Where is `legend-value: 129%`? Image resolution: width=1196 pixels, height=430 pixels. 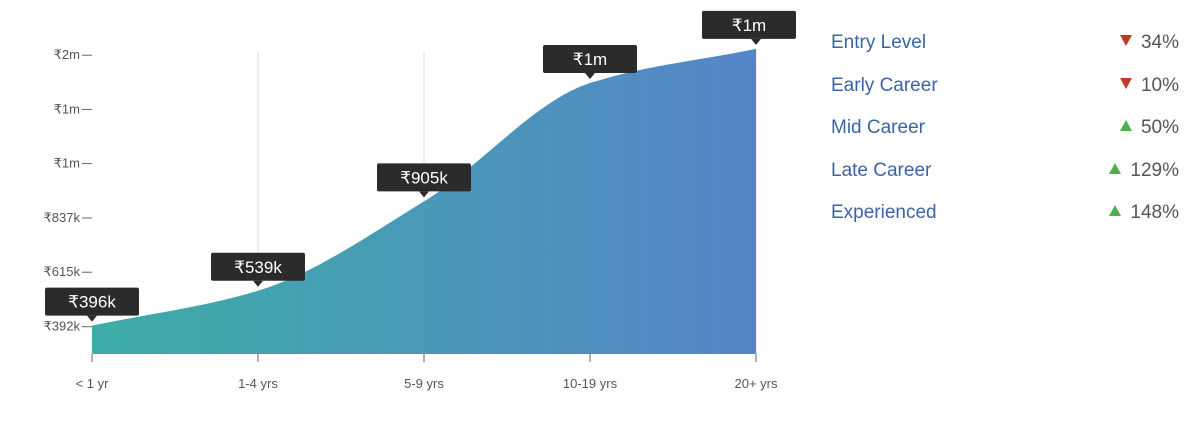 legend-value: 129% is located at coordinates (1144, 171).